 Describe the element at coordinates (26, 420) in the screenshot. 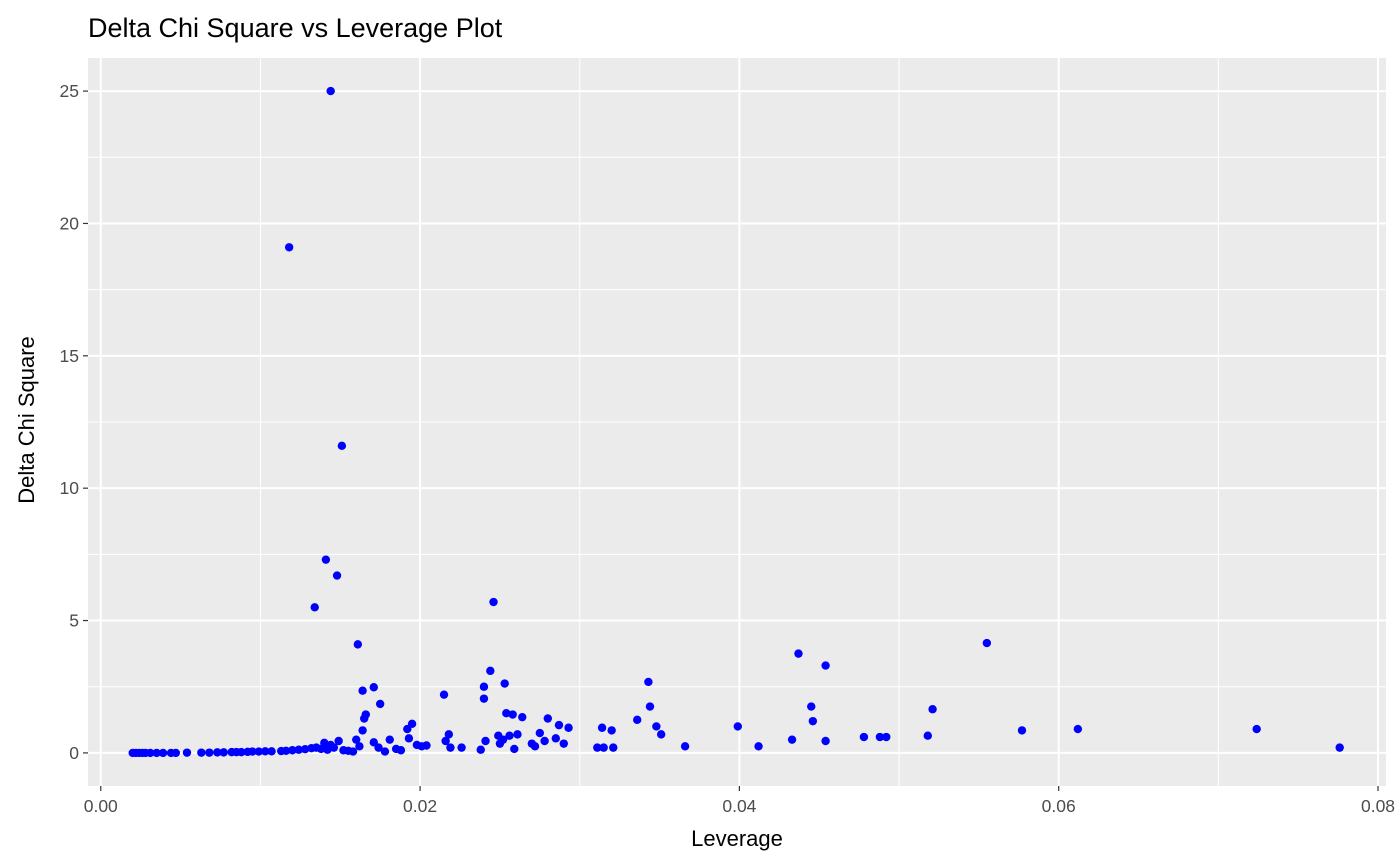

I see `y-axis-label: Delta Chi Square` at that location.